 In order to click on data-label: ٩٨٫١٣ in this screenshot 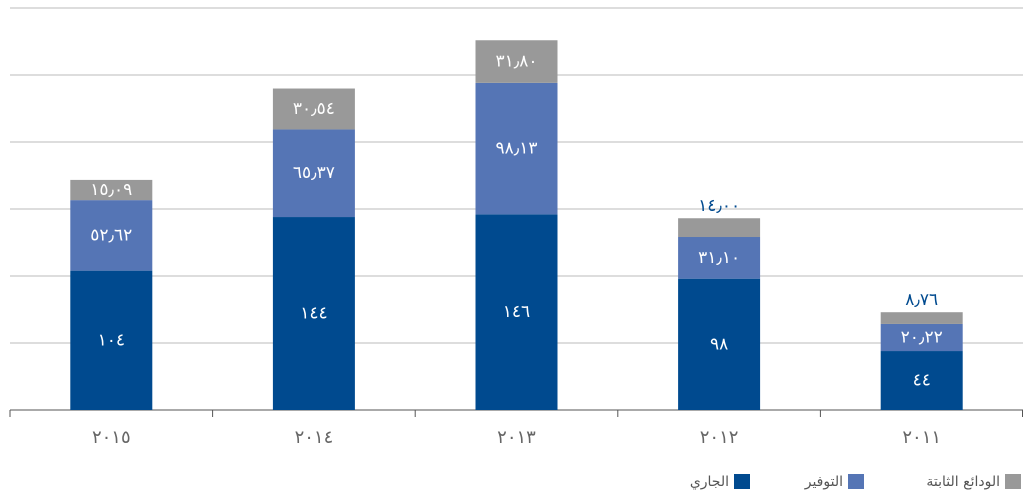, I will do `click(516, 149)`.